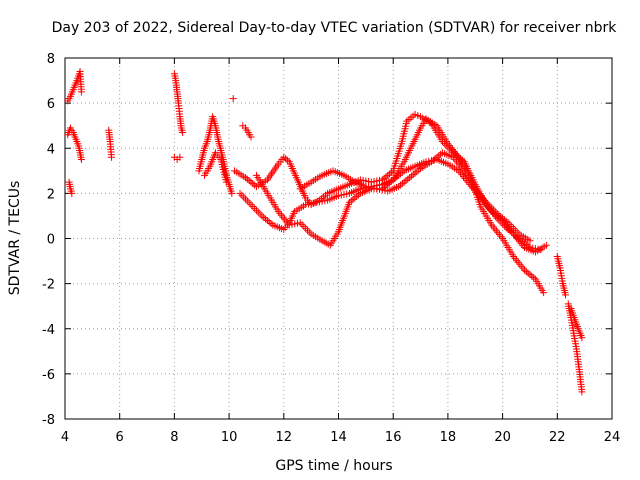 The image size is (640, 480). I want to click on x-tick-label: 18, so click(448, 437).